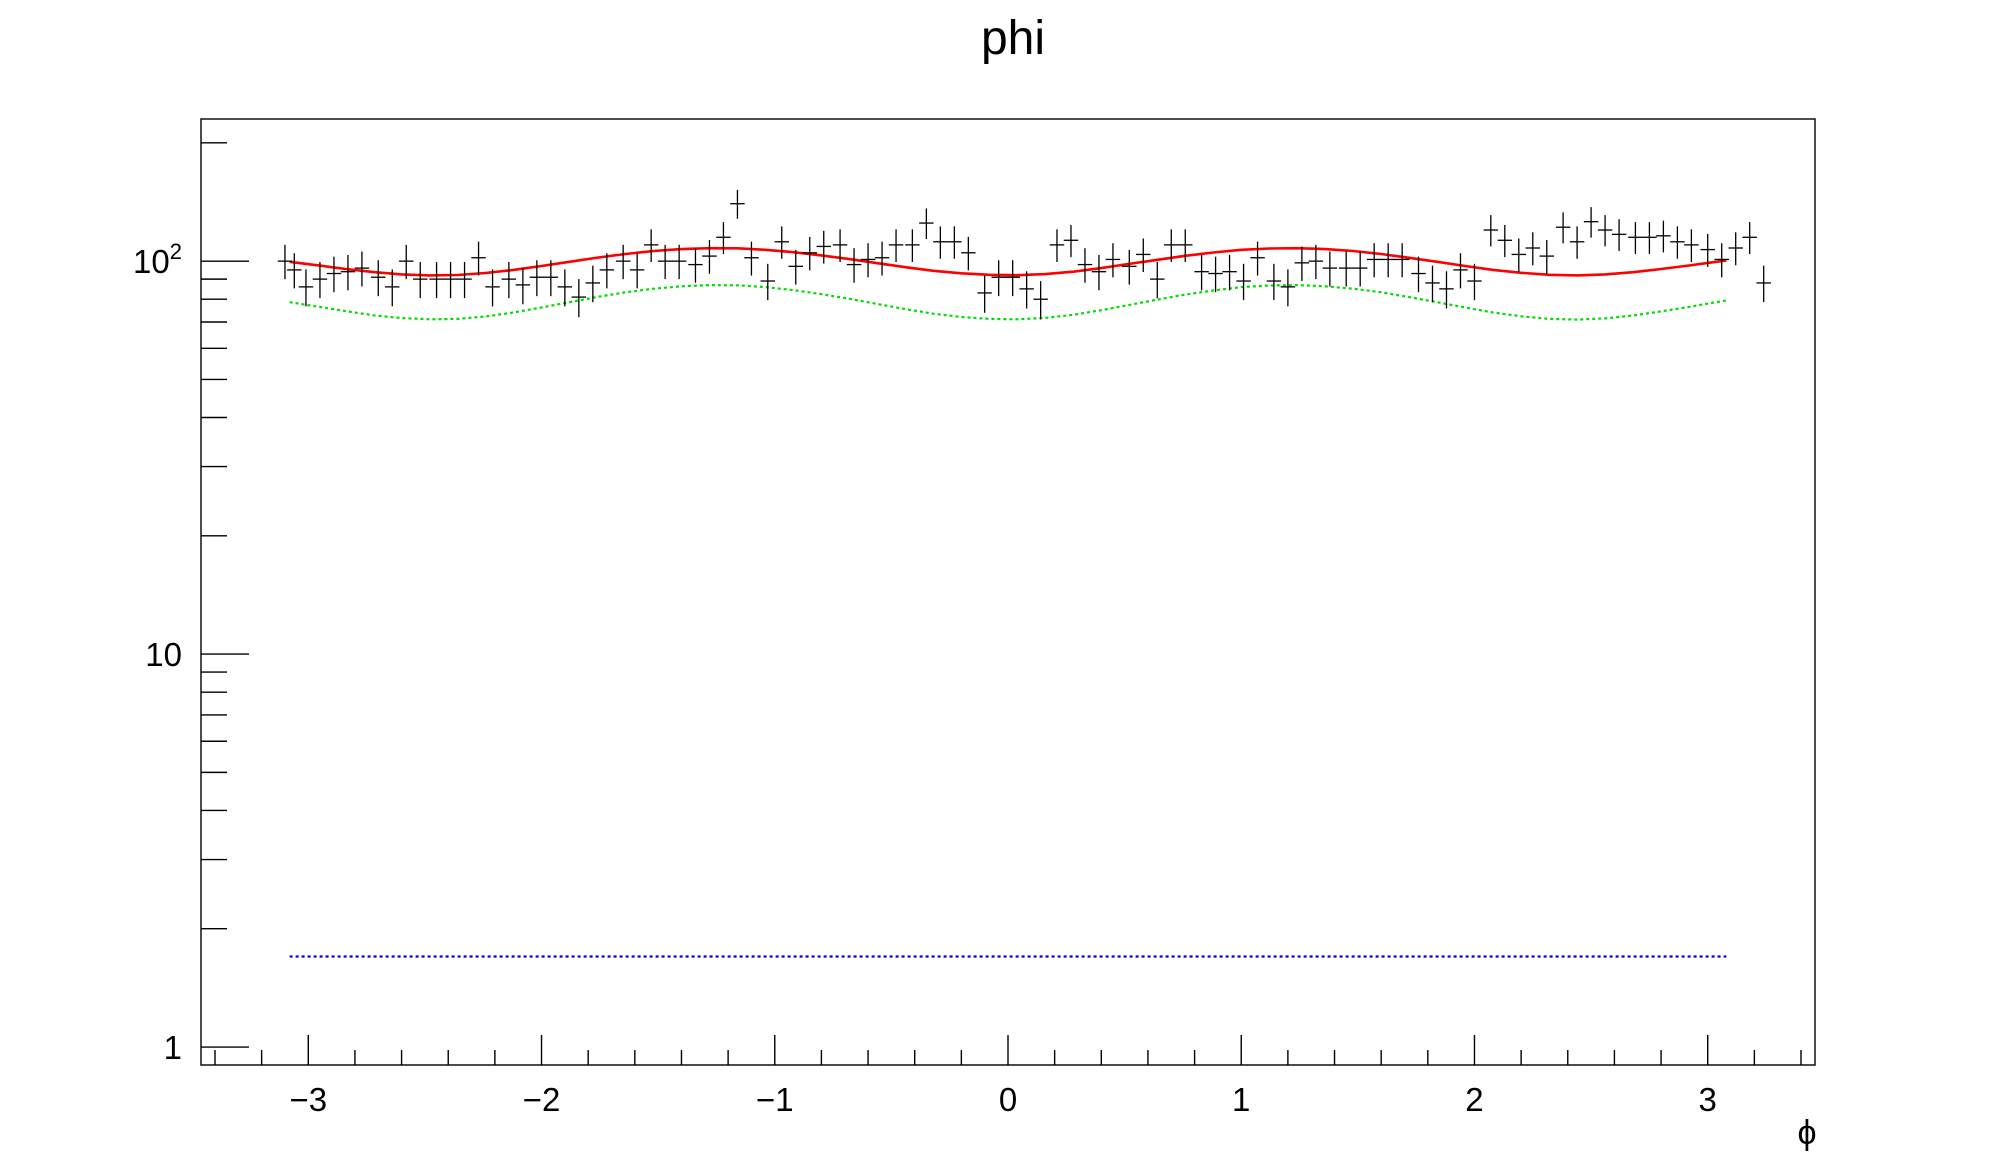  What do you see at coordinates (163, 654) in the screenshot?
I see `y-tick-label: 10` at bounding box center [163, 654].